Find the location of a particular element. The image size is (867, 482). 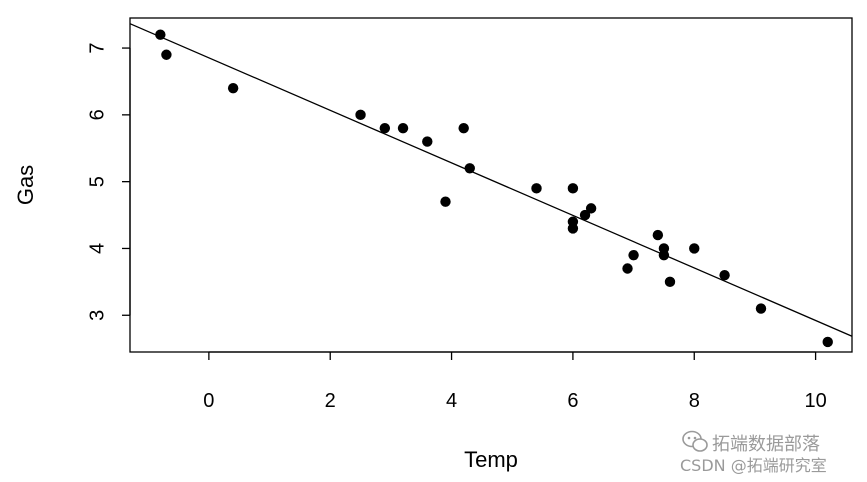

x-axis-title: Temp is located at coordinates (491, 459).